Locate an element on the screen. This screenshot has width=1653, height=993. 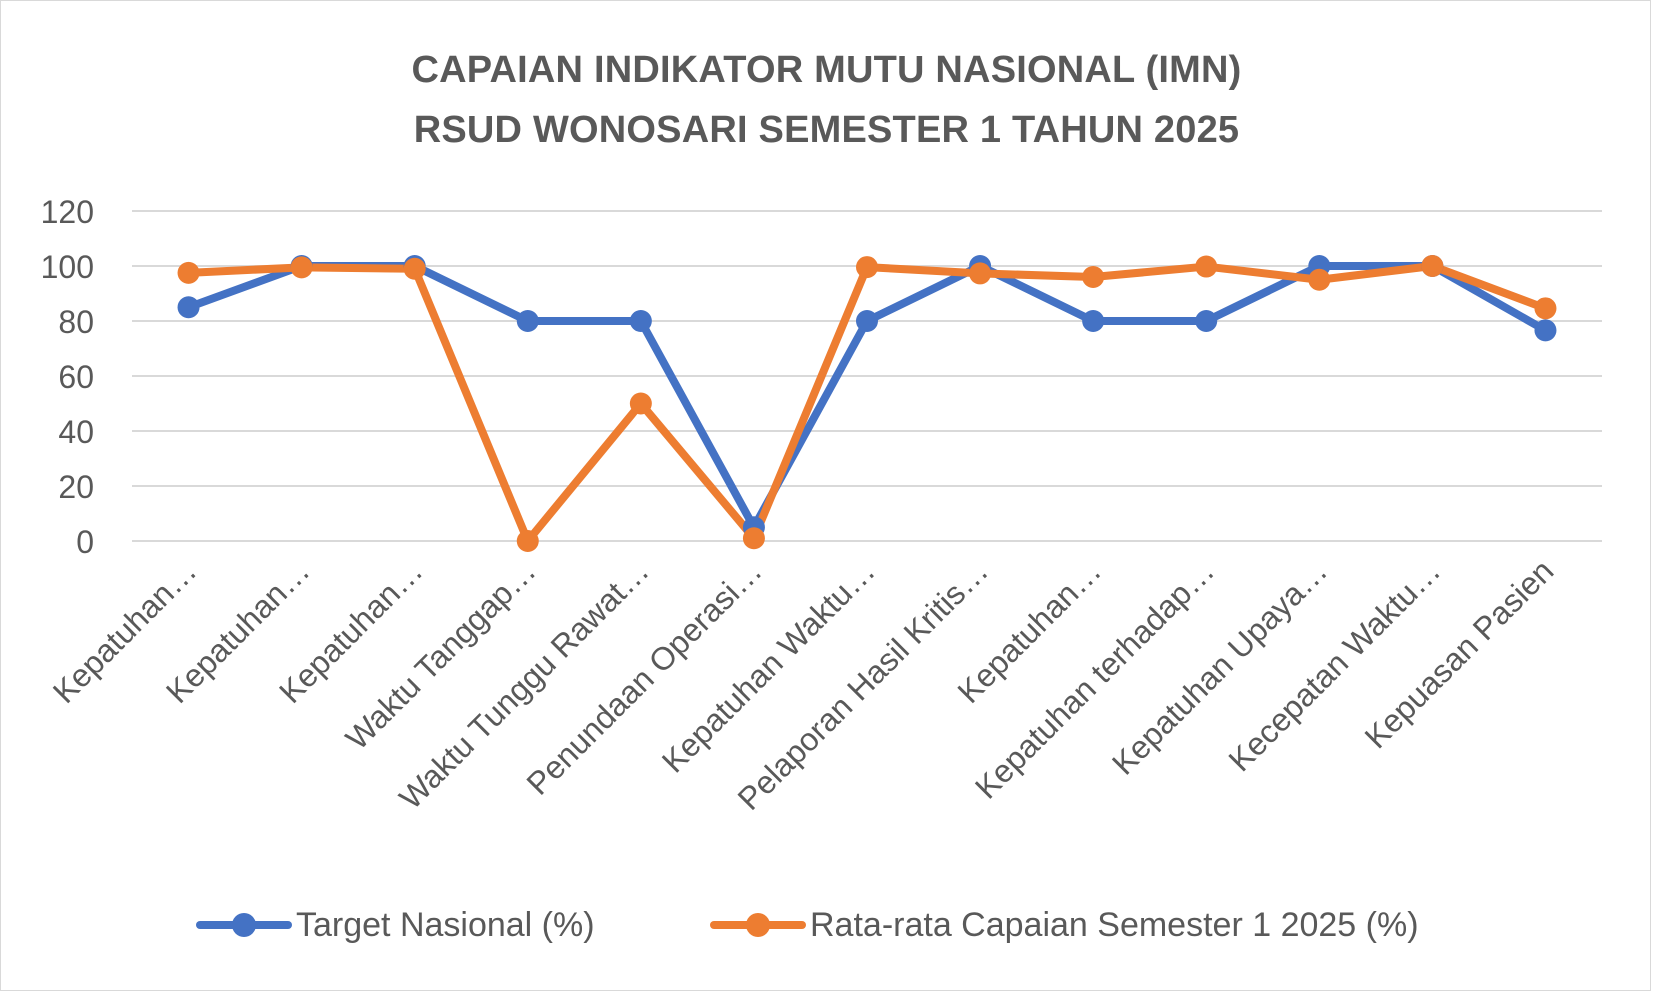
y-tick-label: 20 is located at coordinates (76, 487).